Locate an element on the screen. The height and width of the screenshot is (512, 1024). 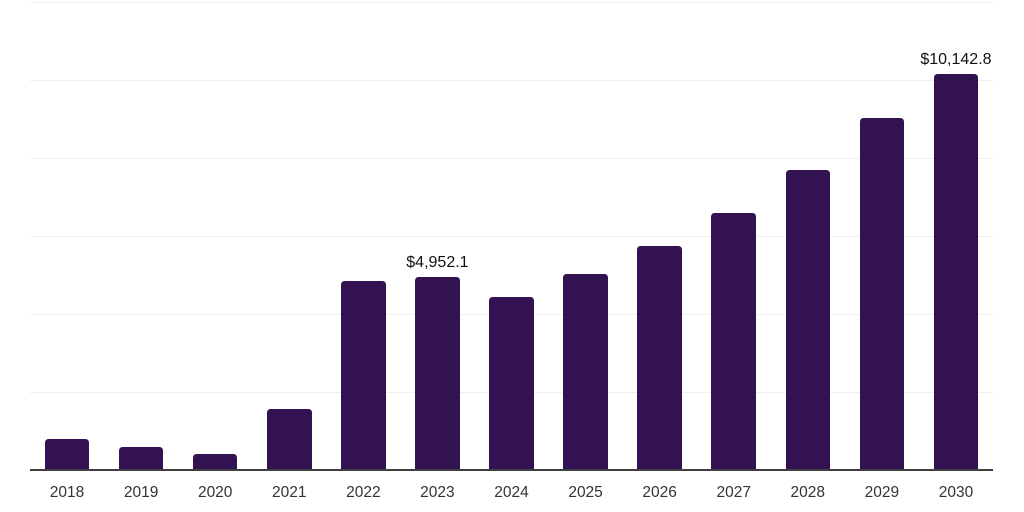
bar-value-label-2030: $10,142.8 is located at coordinates (956, 60).